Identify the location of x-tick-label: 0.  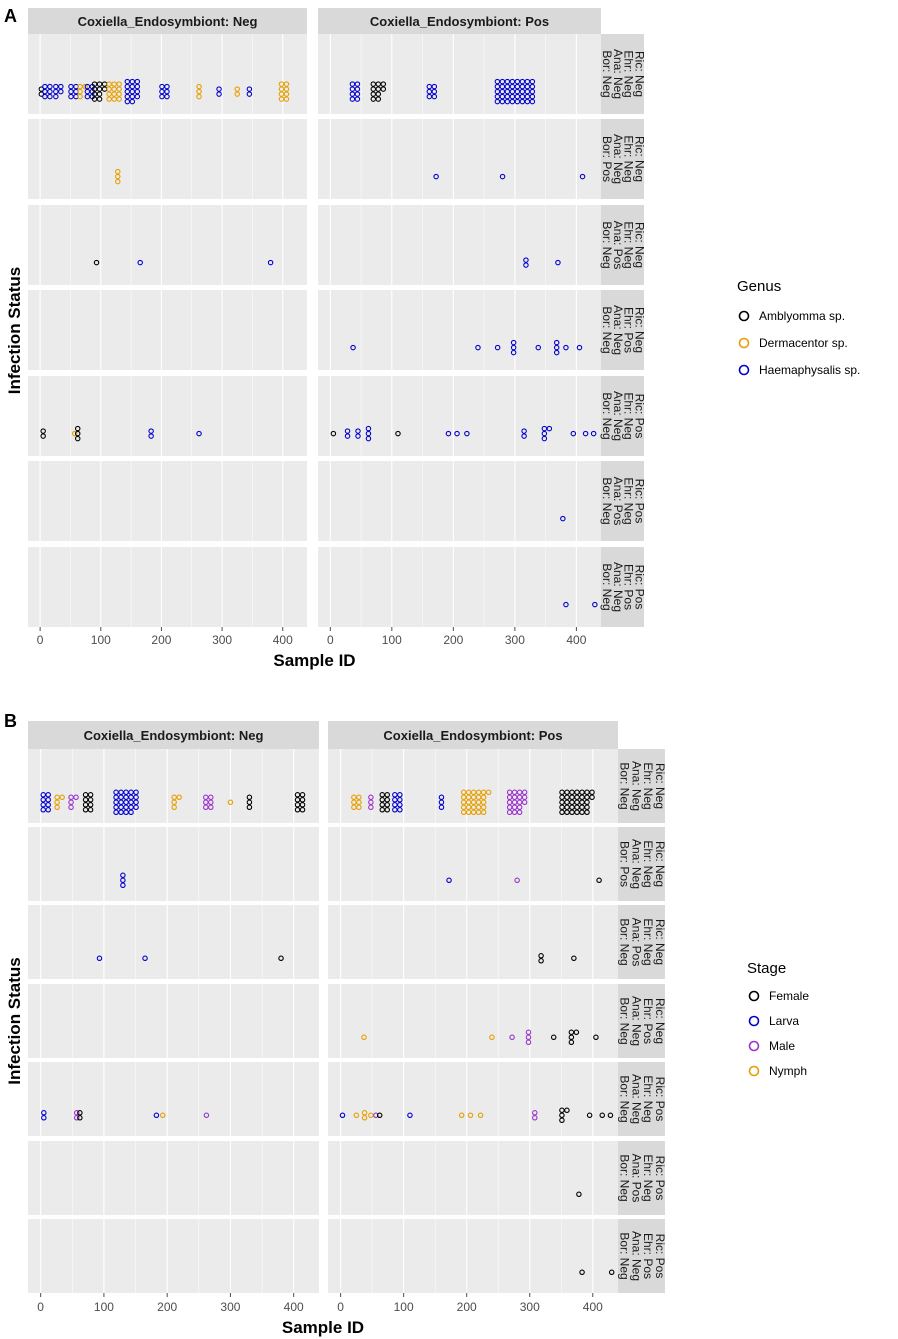
(340, 1307).